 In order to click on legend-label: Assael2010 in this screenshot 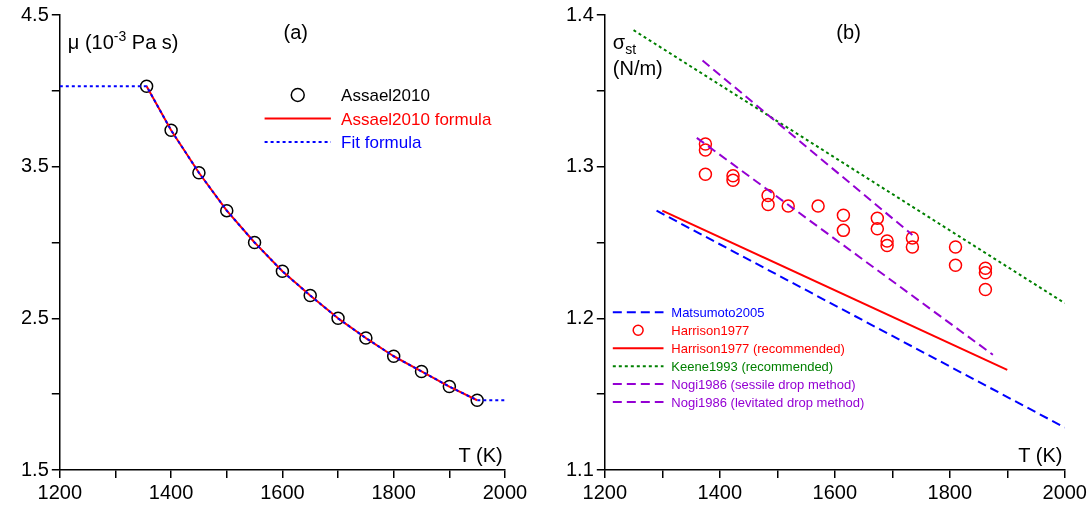, I will do `click(385, 96)`.